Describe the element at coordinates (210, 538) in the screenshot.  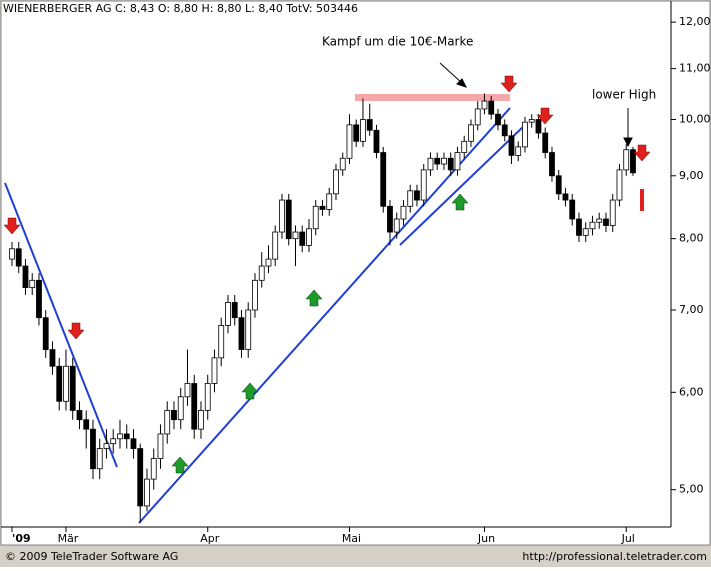
I see `x-tick-label: Apr` at that location.